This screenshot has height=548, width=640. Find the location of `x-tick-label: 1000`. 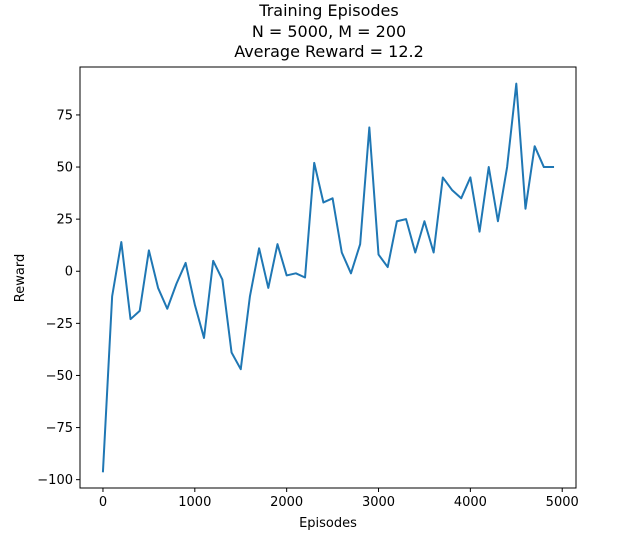

x-tick-label: 1000 is located at coordinates (194, 502).